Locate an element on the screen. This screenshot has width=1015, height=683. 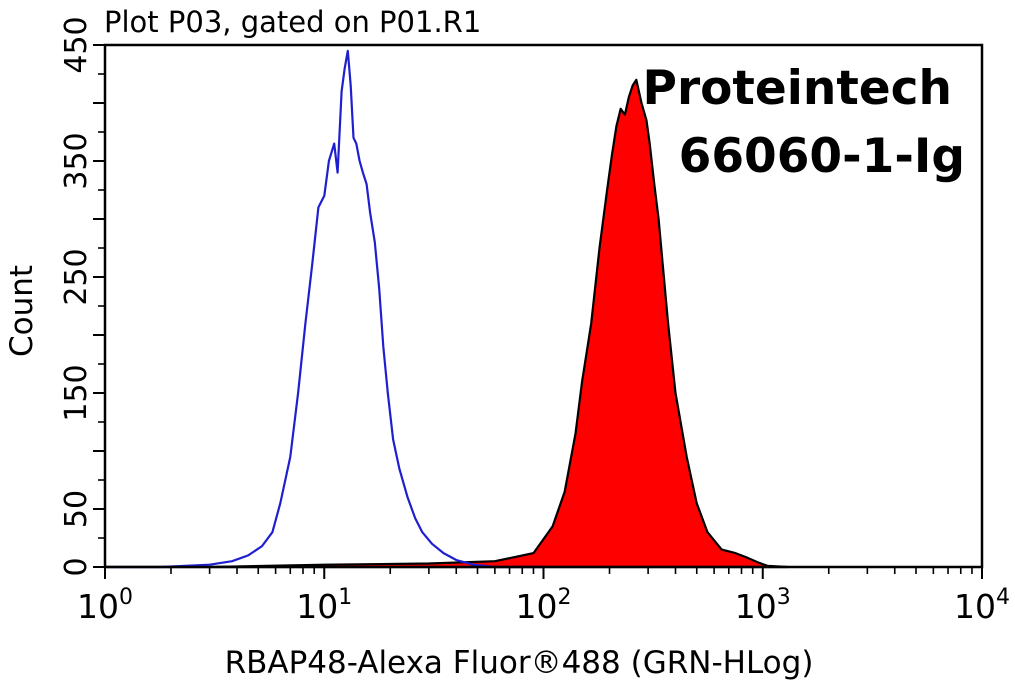
x-tick-label: 101 is located at coordinates (324, 605).